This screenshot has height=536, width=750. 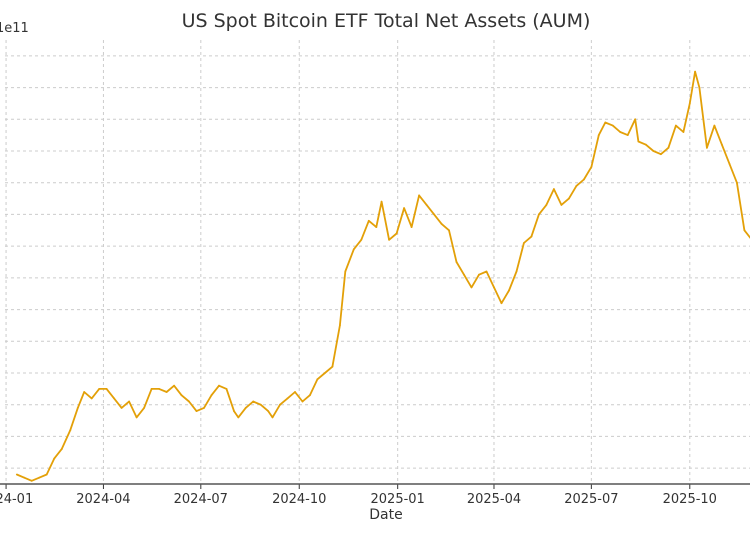 I want to click on x-axis-label: Date, so click(x=385, y=515).